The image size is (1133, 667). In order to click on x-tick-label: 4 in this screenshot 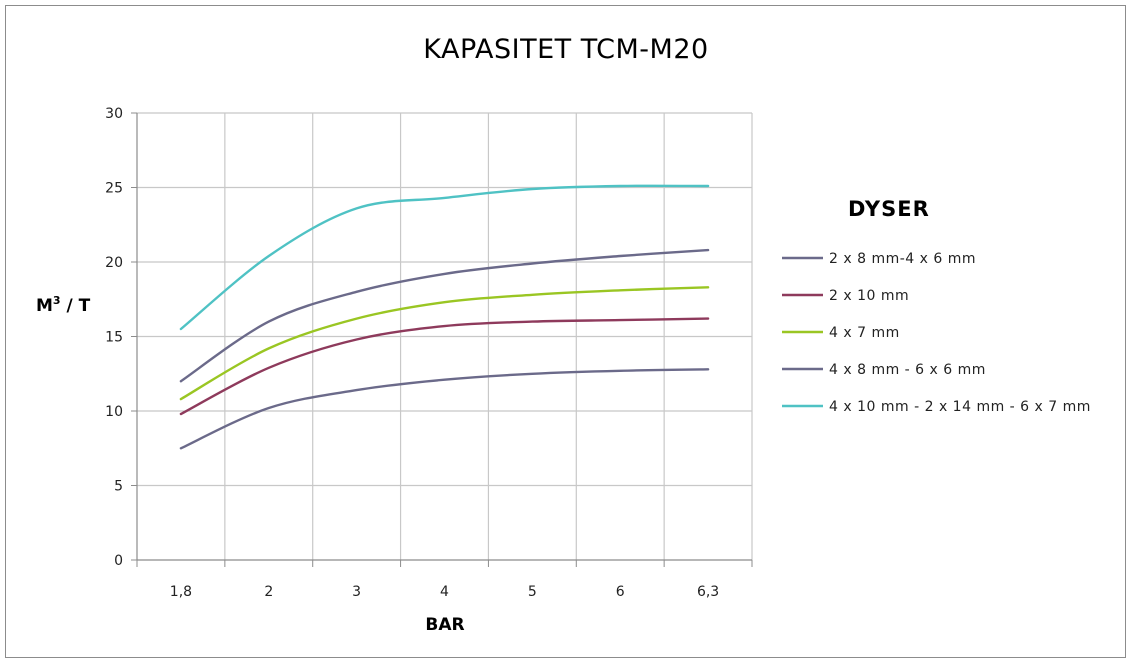, I will do `click(444, 592)`.